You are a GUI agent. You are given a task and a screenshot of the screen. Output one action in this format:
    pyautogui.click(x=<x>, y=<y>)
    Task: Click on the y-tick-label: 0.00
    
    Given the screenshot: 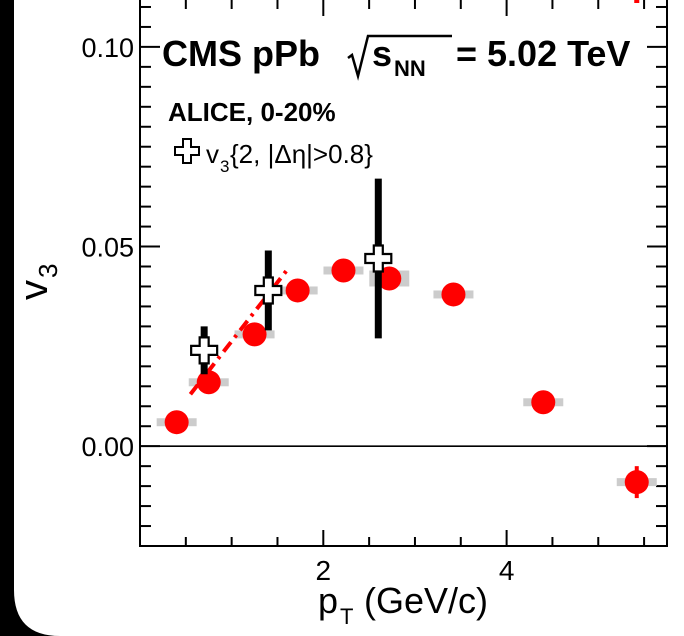 What is the action you would take?
    pyautogui.click(x=107, y=447)
    